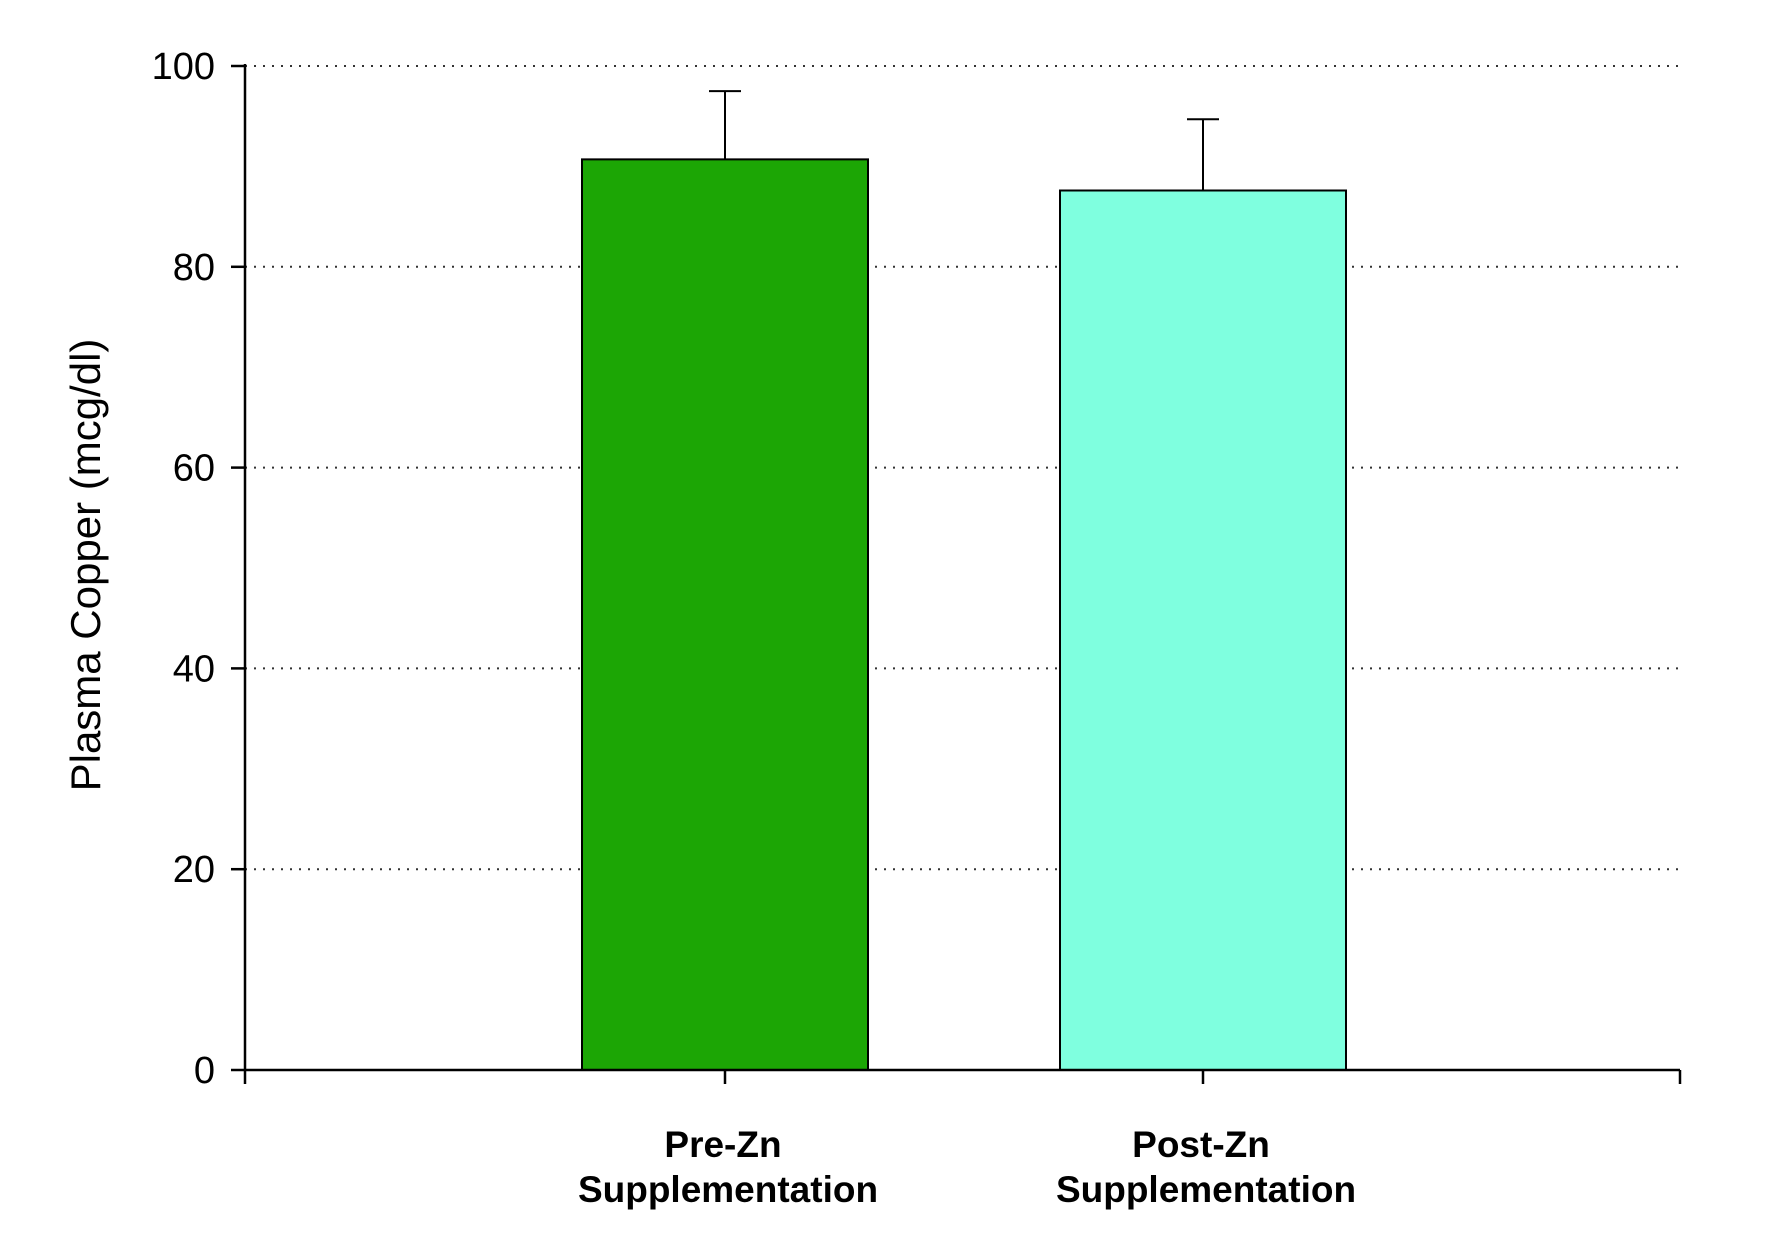  I want to click on y-tick-label: 80, so click(194, 268).